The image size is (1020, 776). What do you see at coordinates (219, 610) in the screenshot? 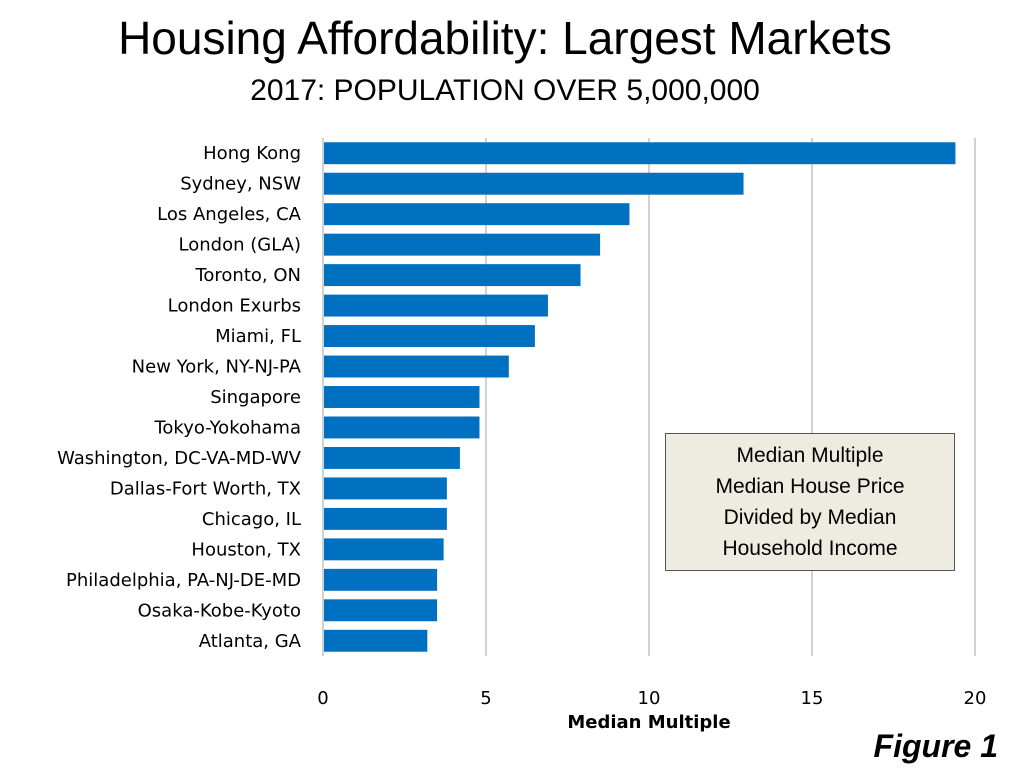
I see `category-label-15: Osaka-Kobe-Kyoto` at bounding box center [219, 610].